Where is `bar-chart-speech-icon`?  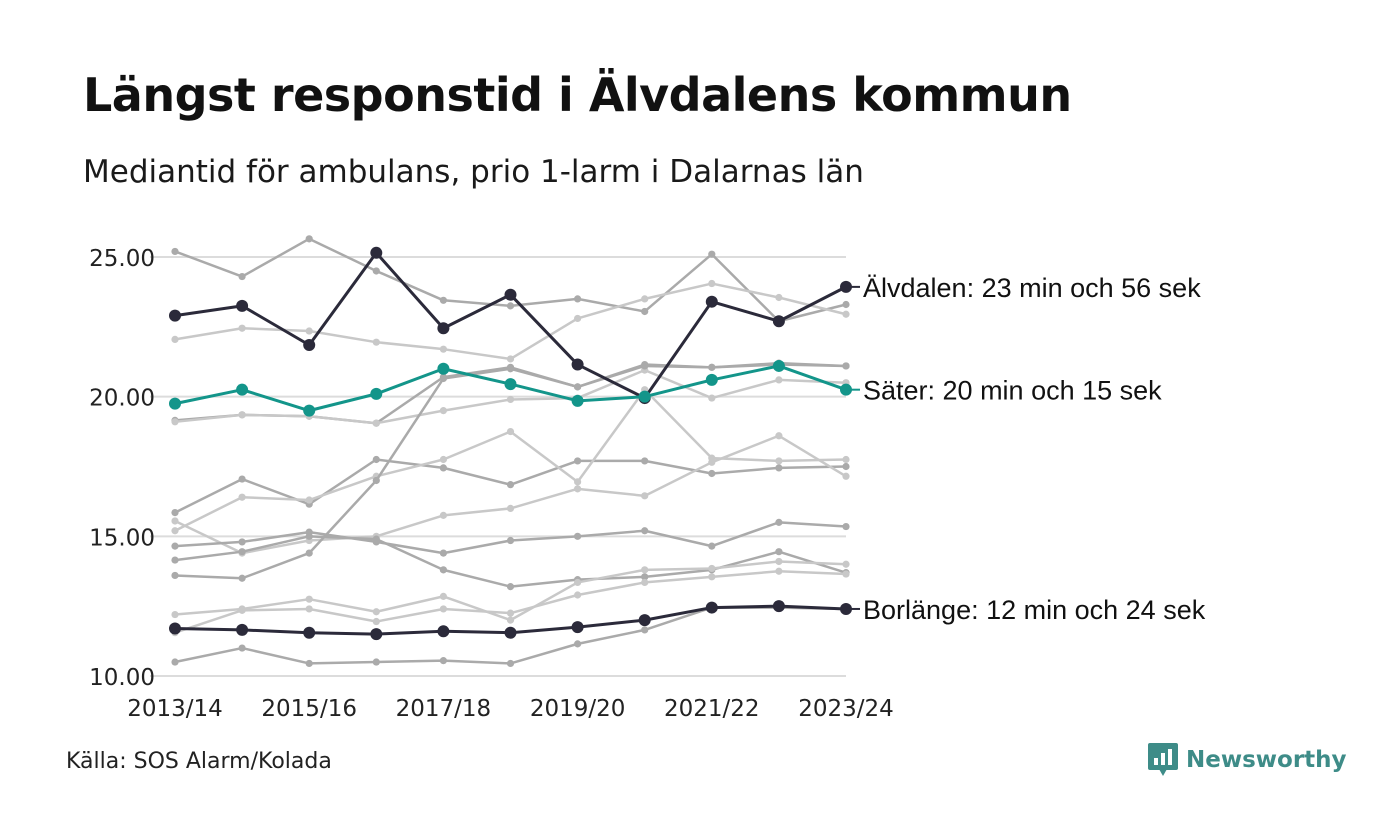
bar-chart-speech-icon is located at coordinates (1163, 759).